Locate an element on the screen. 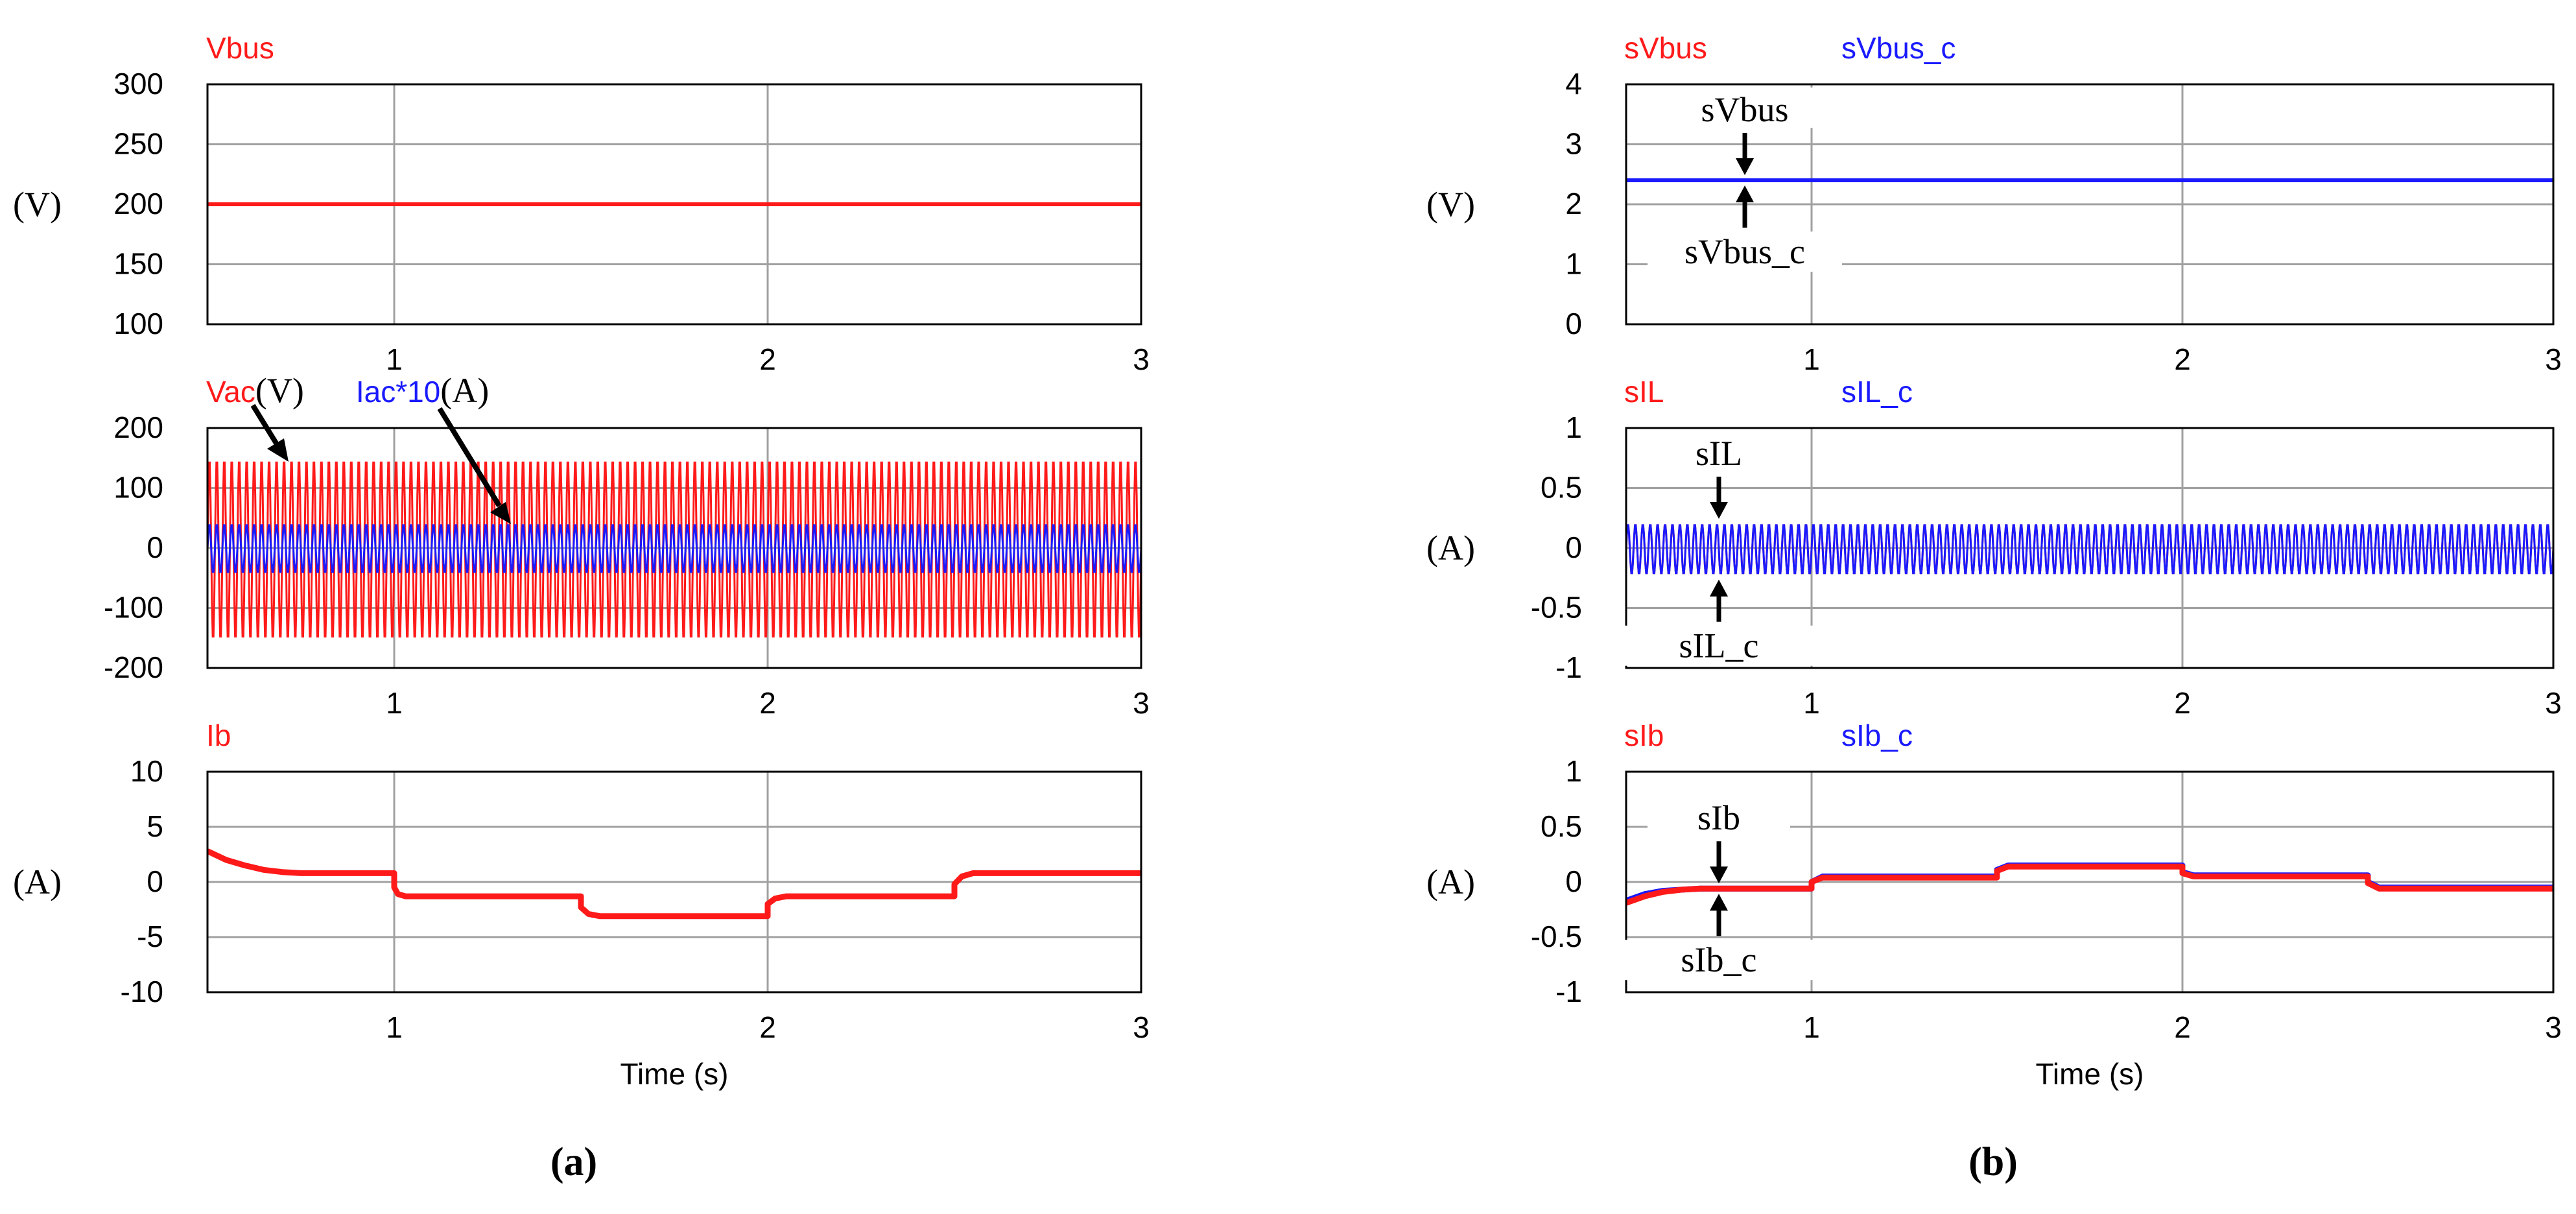 The image size is (2576, 1214). arrow-vac is located at coordinates (265, 426).